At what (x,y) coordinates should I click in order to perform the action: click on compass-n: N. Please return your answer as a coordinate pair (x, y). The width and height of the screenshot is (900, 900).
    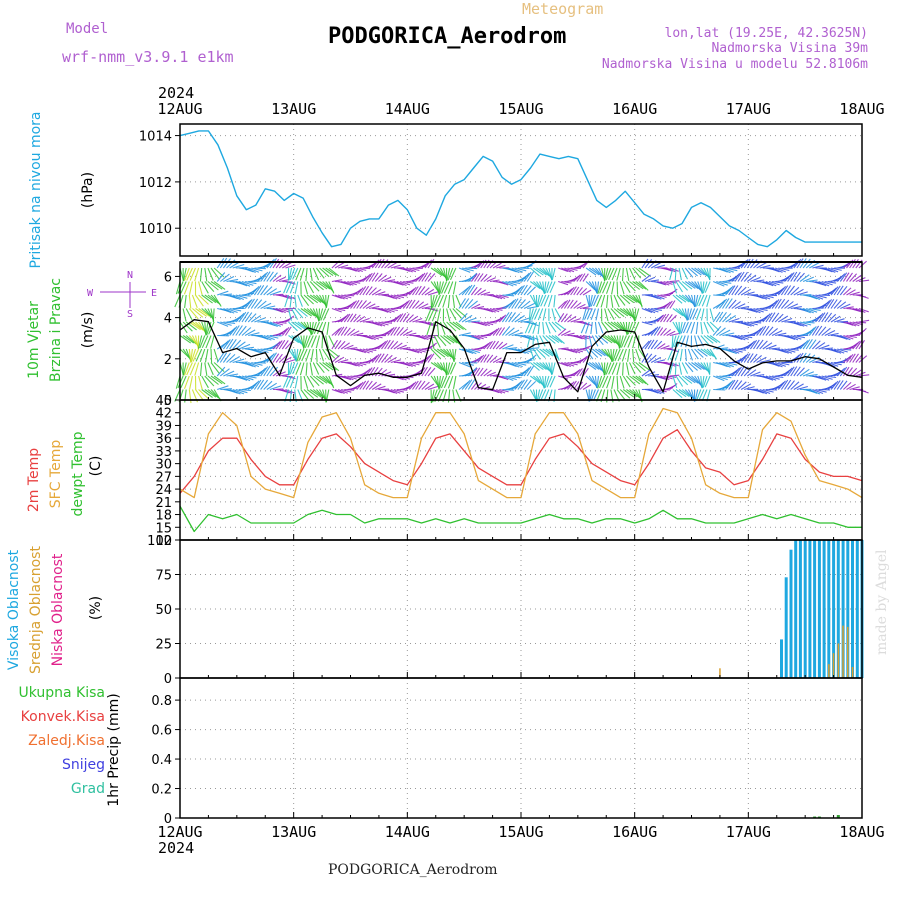
    Looking at the image, I should click on (130, 275).